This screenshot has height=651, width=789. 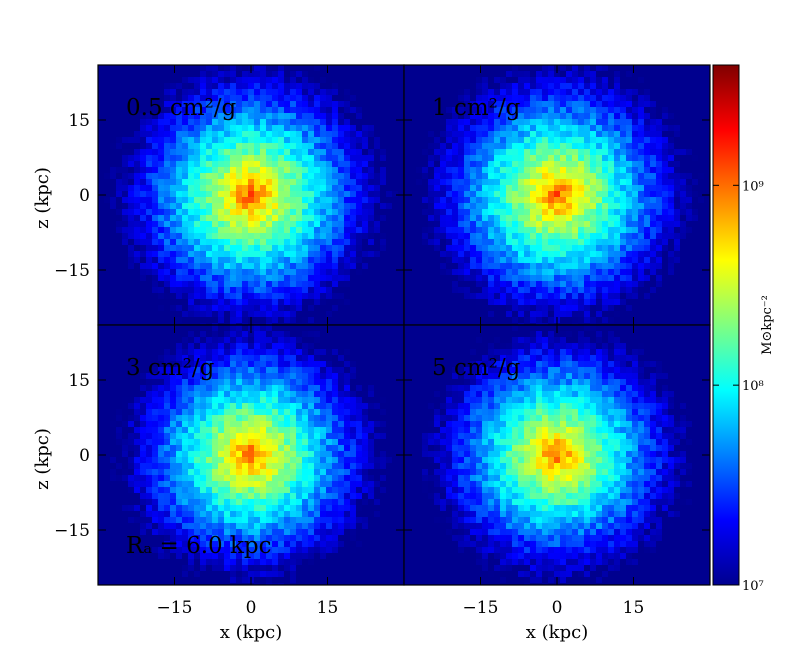 I want to click on panel-label-2: 1 cm²/g, so click(x=476, y=108).